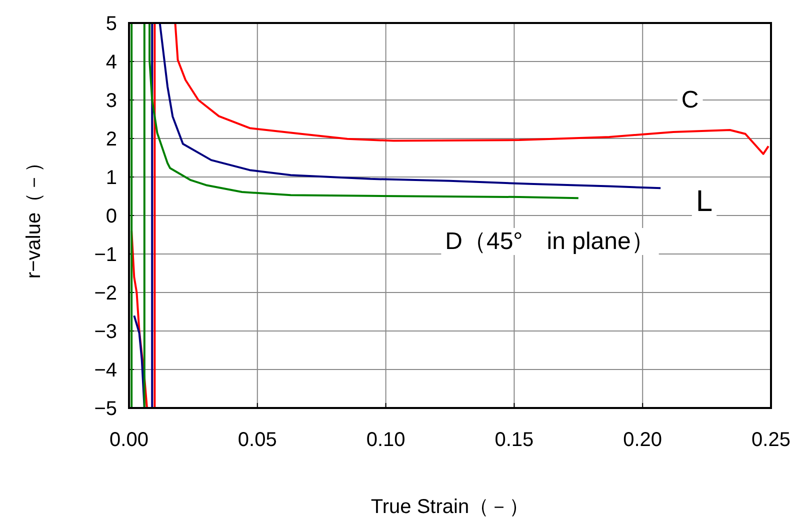 This screenshot has height=521, width=800. What do you see at coordinates (34, 215) in the screenshot?
I see `y-axis-title: r−value（－）` at bounding box center [34, 215].